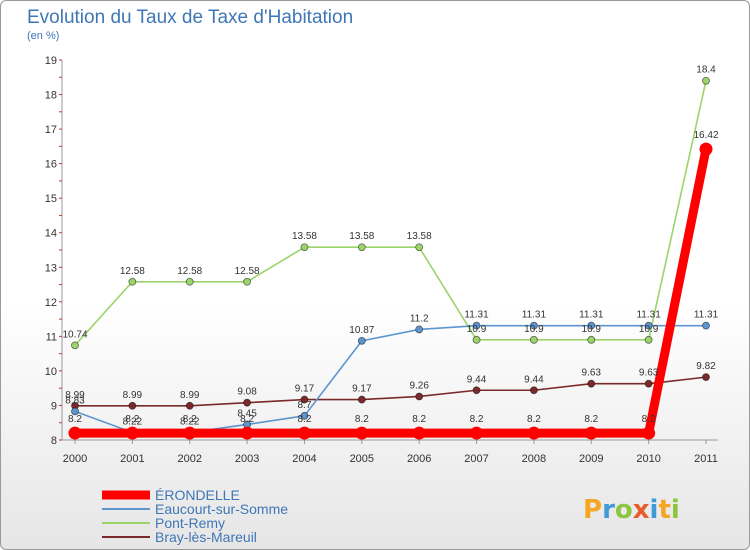  Describe the element at coordinates (74, 334) in the screenshot. I see `data-label: 10.74` at that location.